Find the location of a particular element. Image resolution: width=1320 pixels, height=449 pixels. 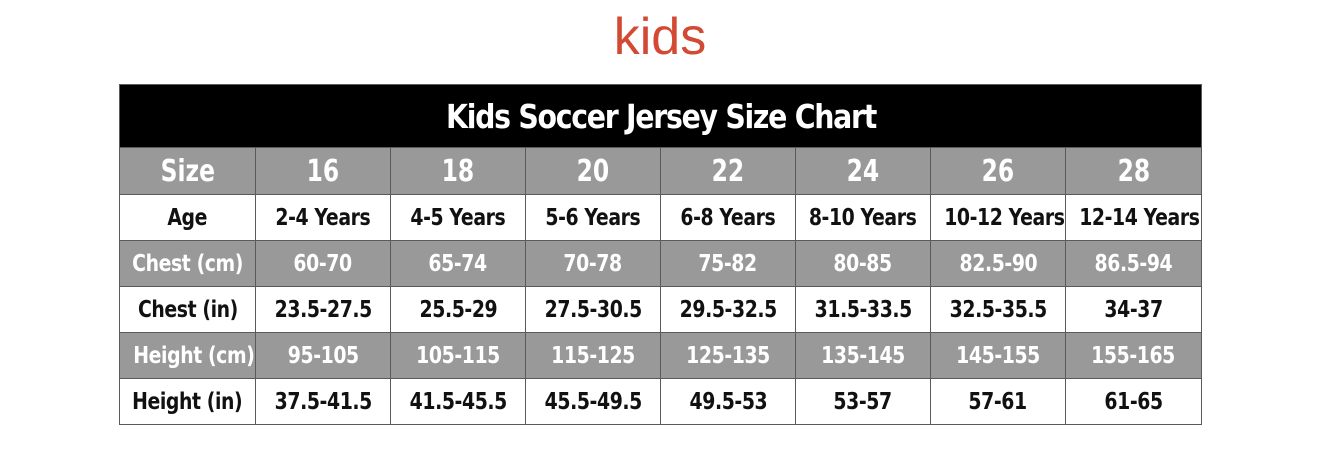

row-label-cell: Age is located at coordinates (187, 217).